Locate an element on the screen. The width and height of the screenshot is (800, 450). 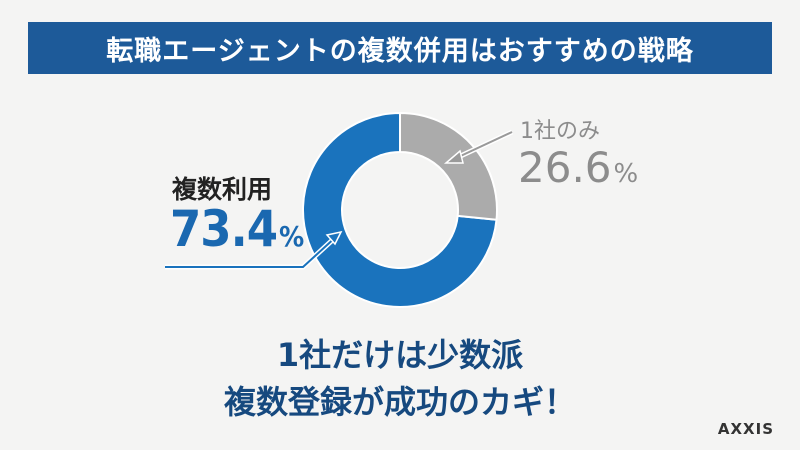
axxis-logo: AXXIS is located at coordinates (745, 429).